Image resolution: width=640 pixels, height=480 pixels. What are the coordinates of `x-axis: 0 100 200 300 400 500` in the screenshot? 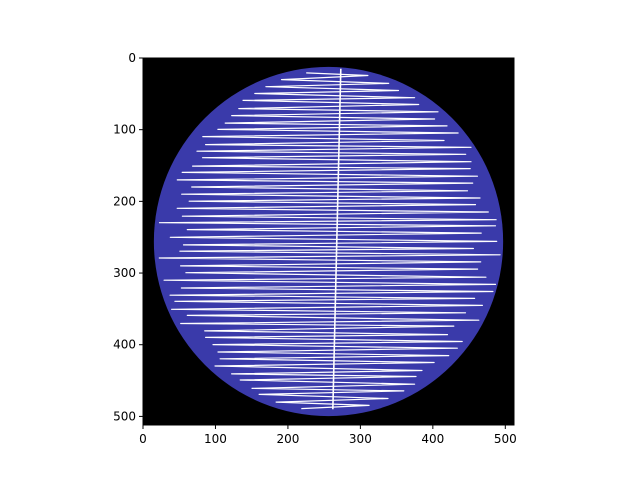 It's located at (328, 435).